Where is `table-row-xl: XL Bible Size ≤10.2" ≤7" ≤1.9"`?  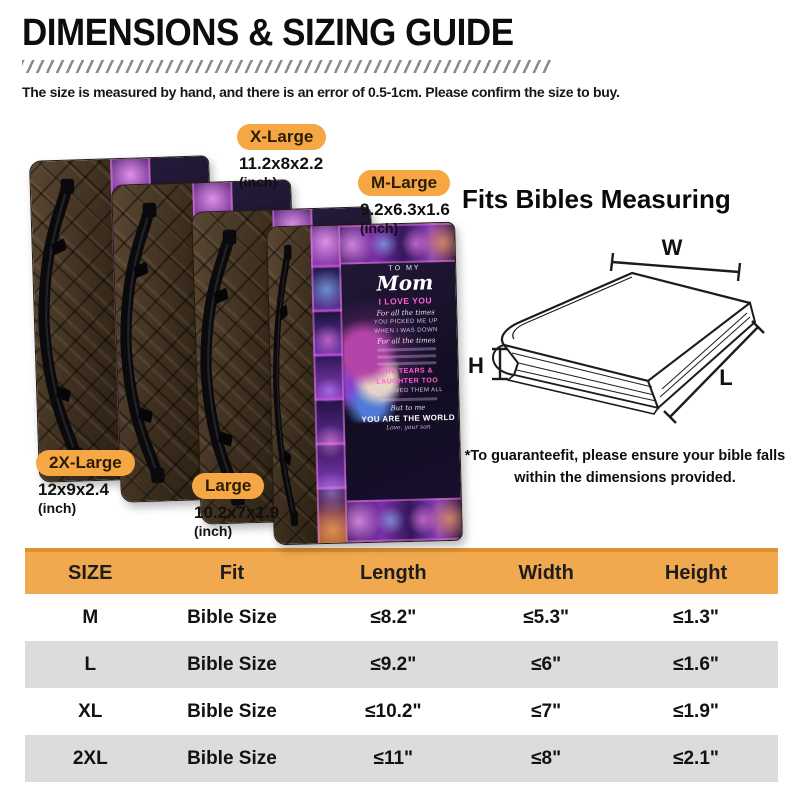 table-row-xl: XL Bible Size ≤10.2" ≤7" ≤1.9" is located at coordinates (401, 711).